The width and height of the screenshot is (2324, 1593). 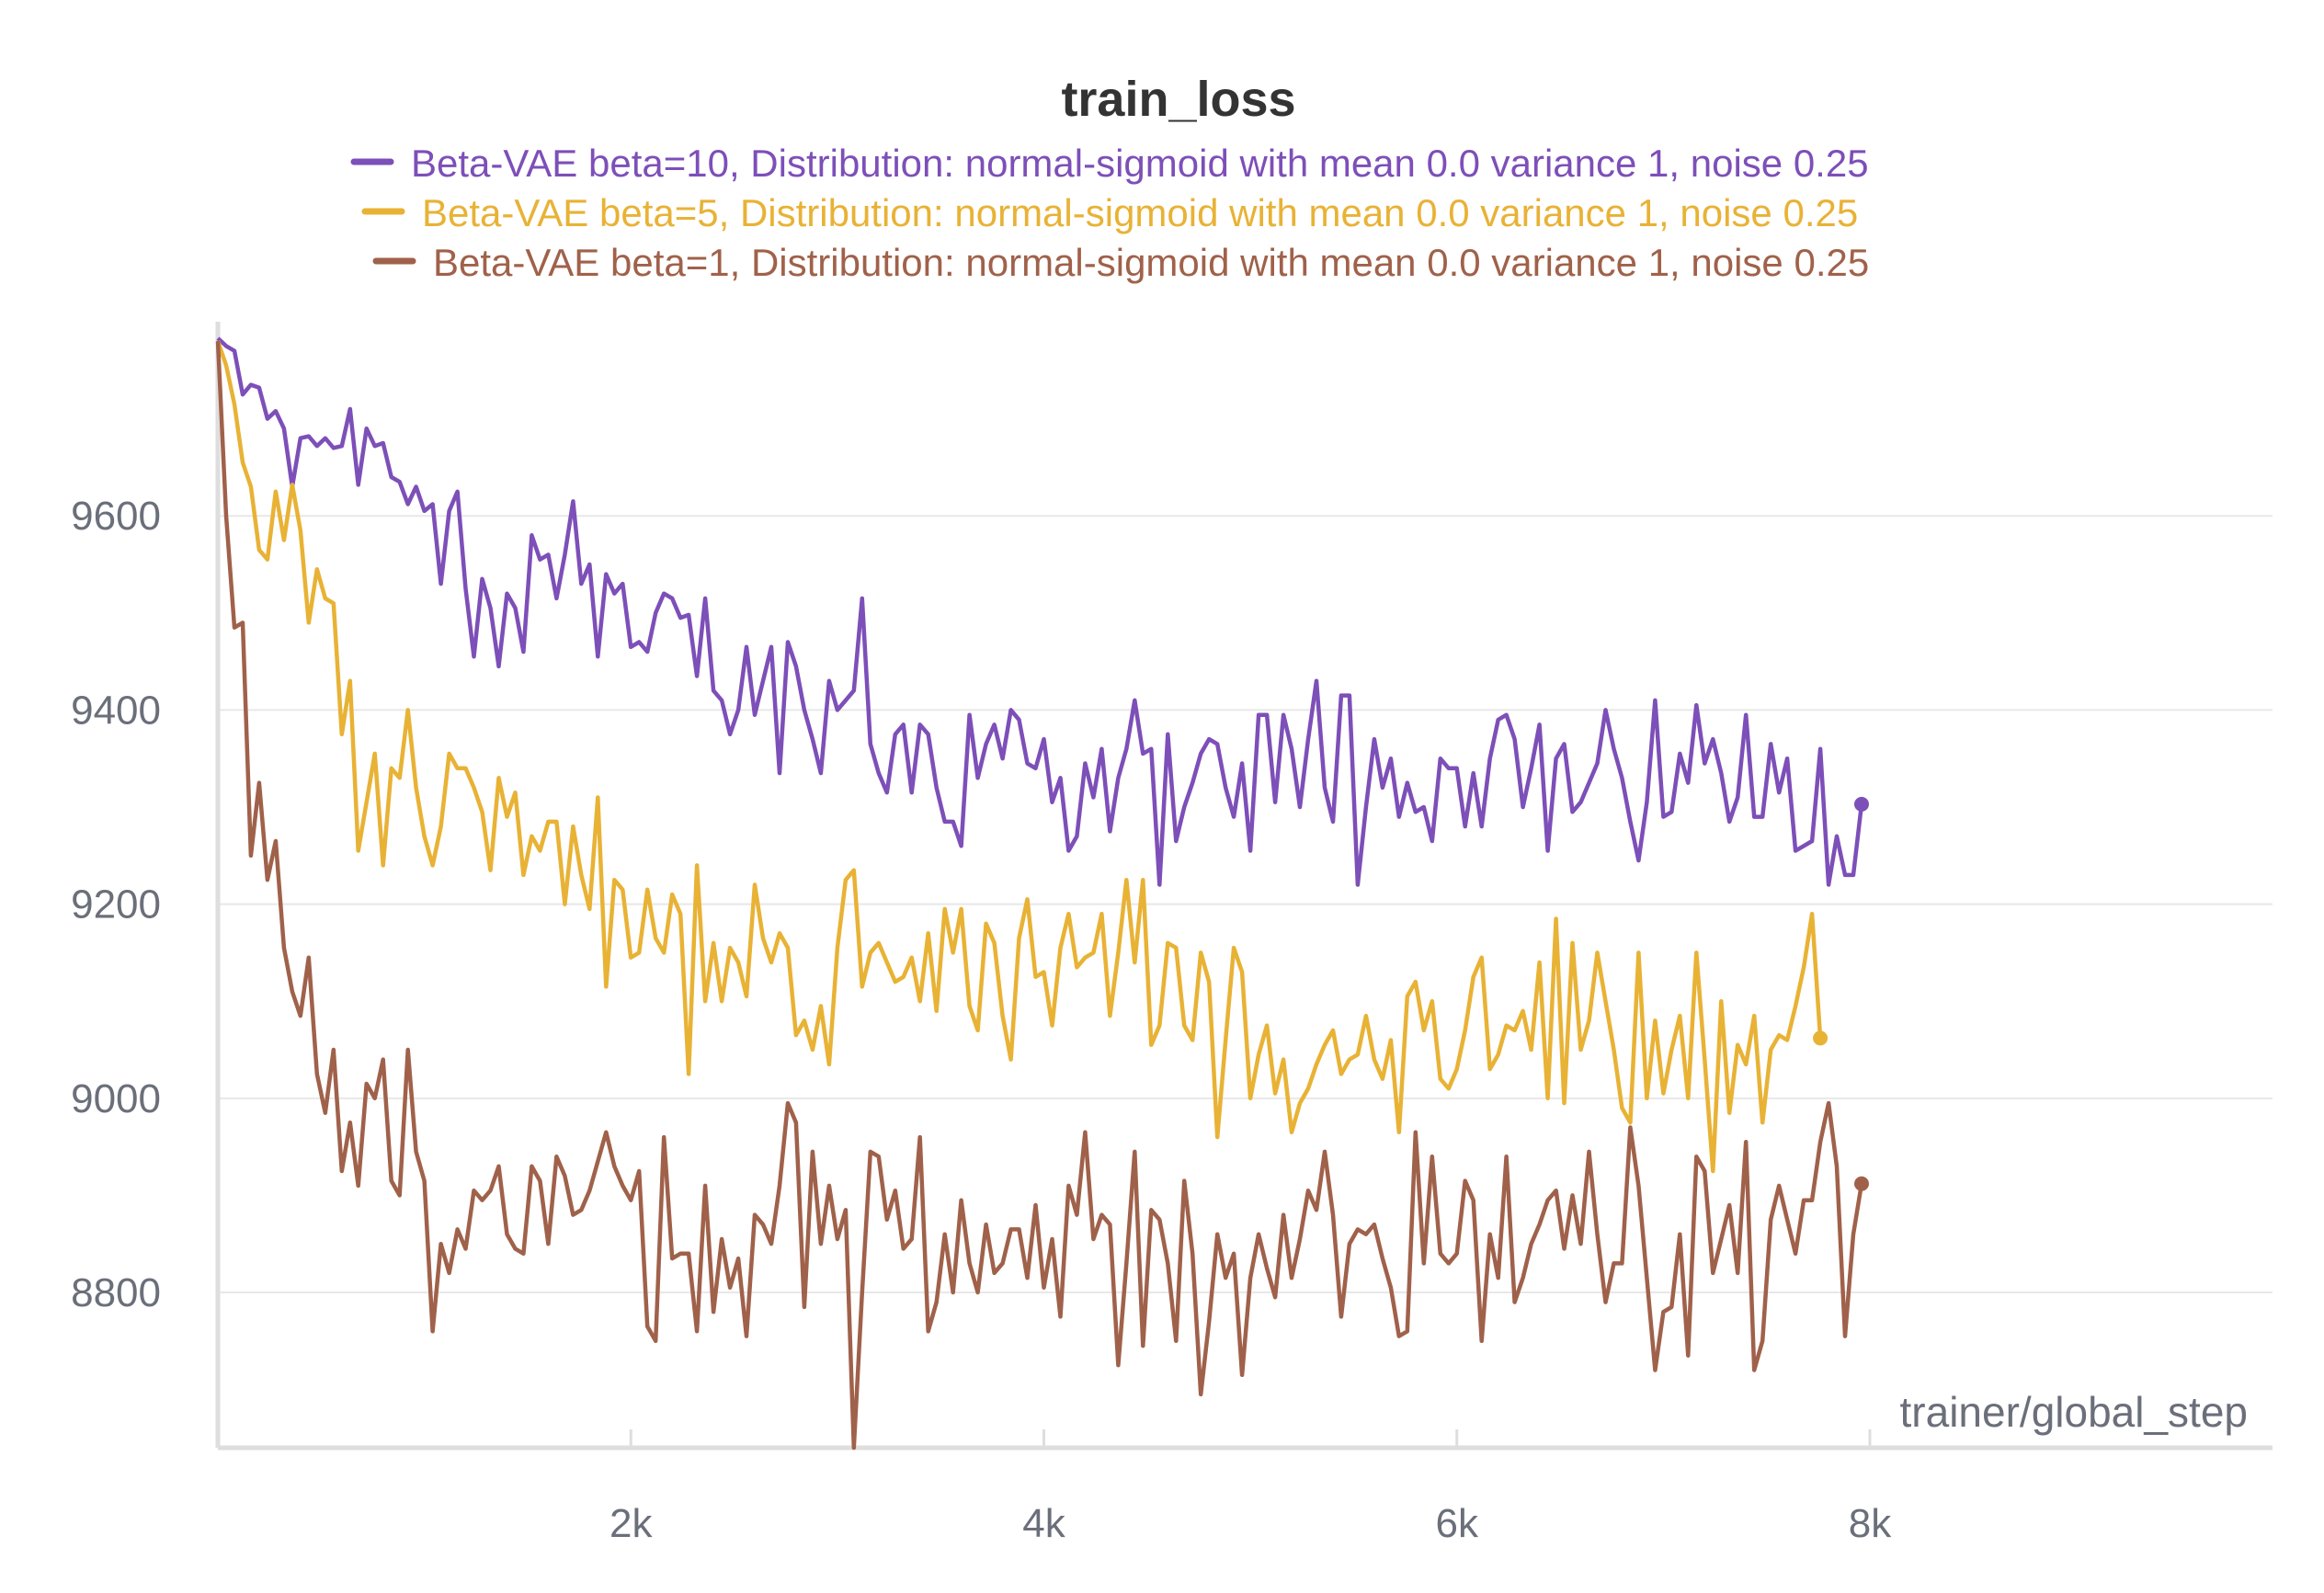 What do you see at coordinates (116, 516) in the screenshot?
I see `y-tick-label: 9600` at bounding box center [116, 516].